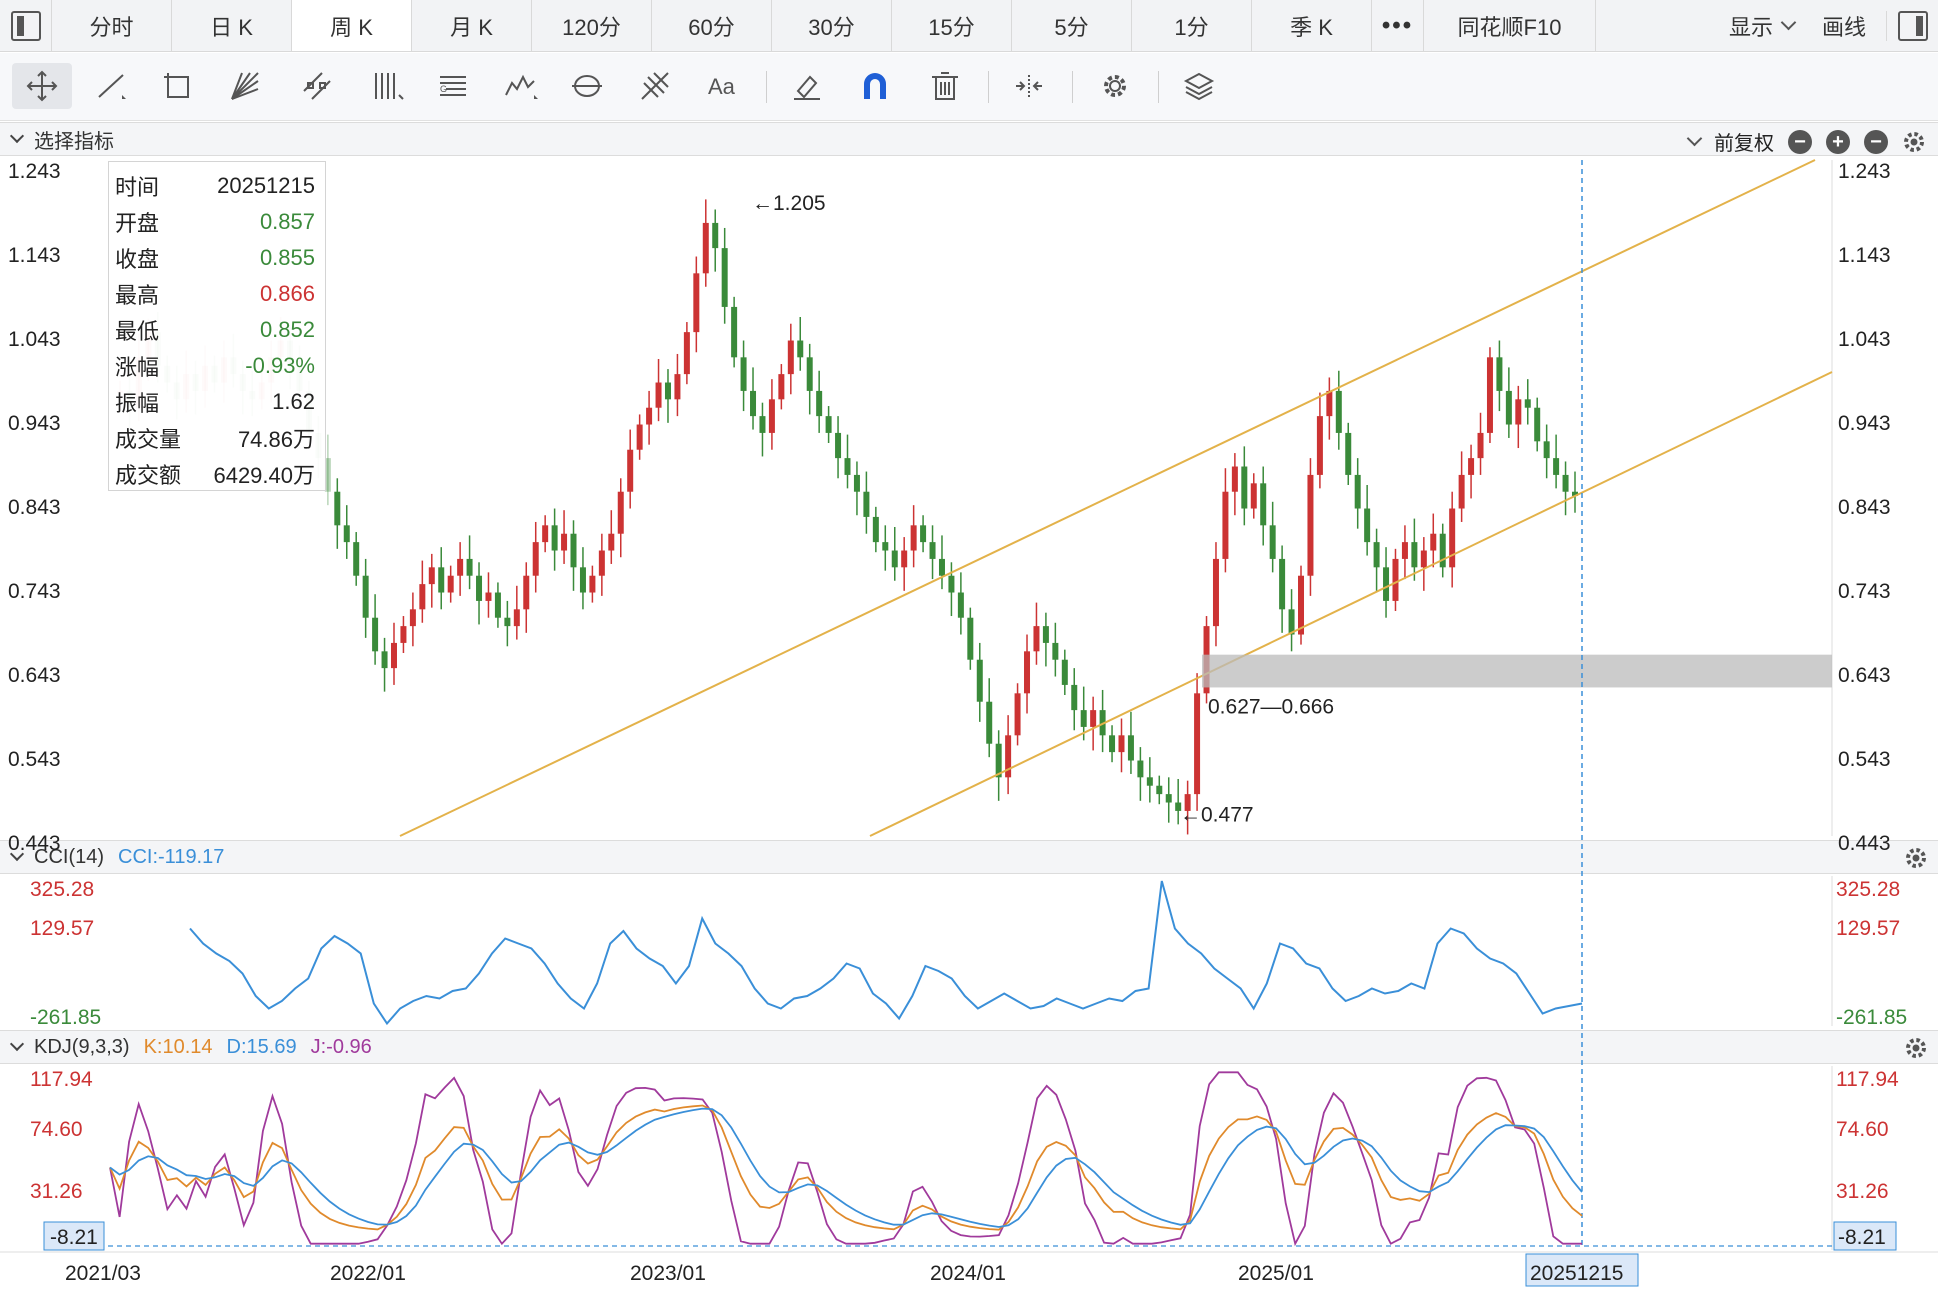 This screenshot has height=1298, width=1938. Describe the element at coordinates (1199, 86) in the screenshot. I see `layers-button` at that location.